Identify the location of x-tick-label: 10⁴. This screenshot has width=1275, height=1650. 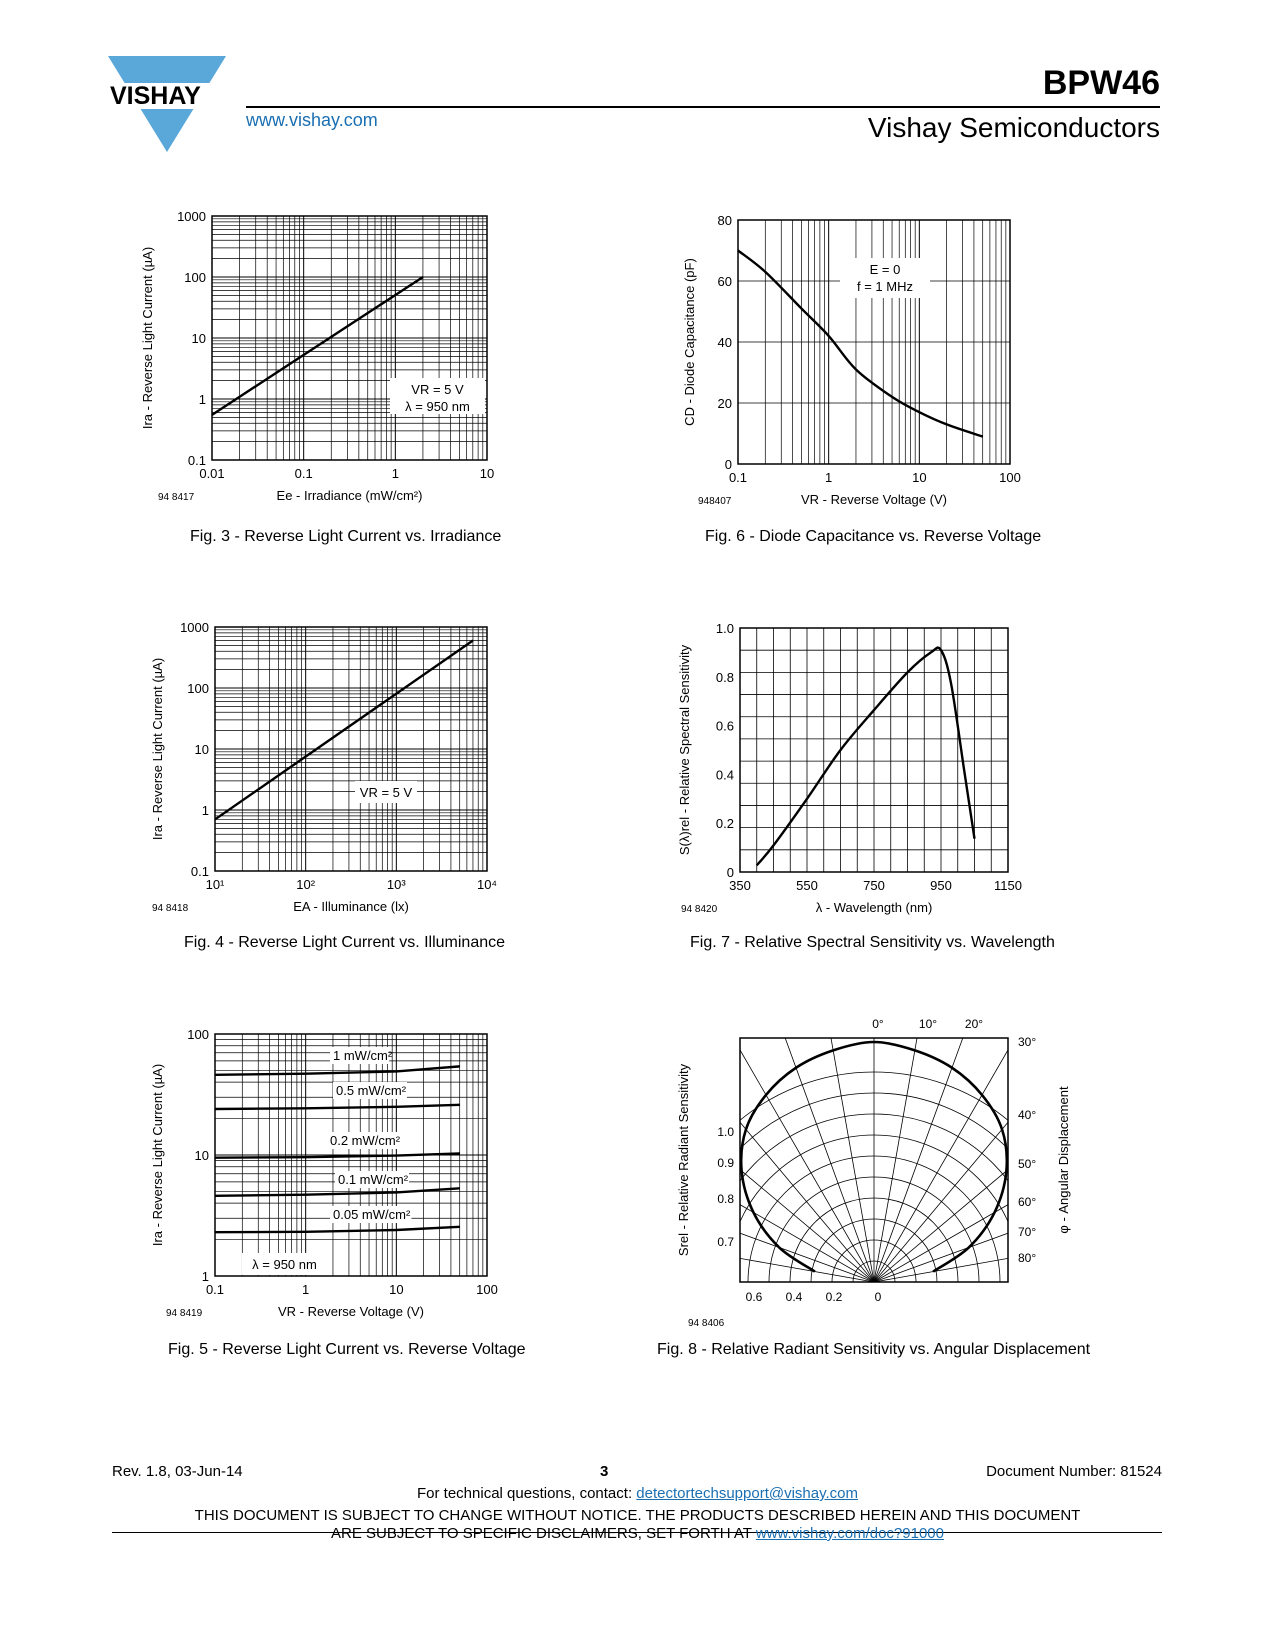
(487, 884).